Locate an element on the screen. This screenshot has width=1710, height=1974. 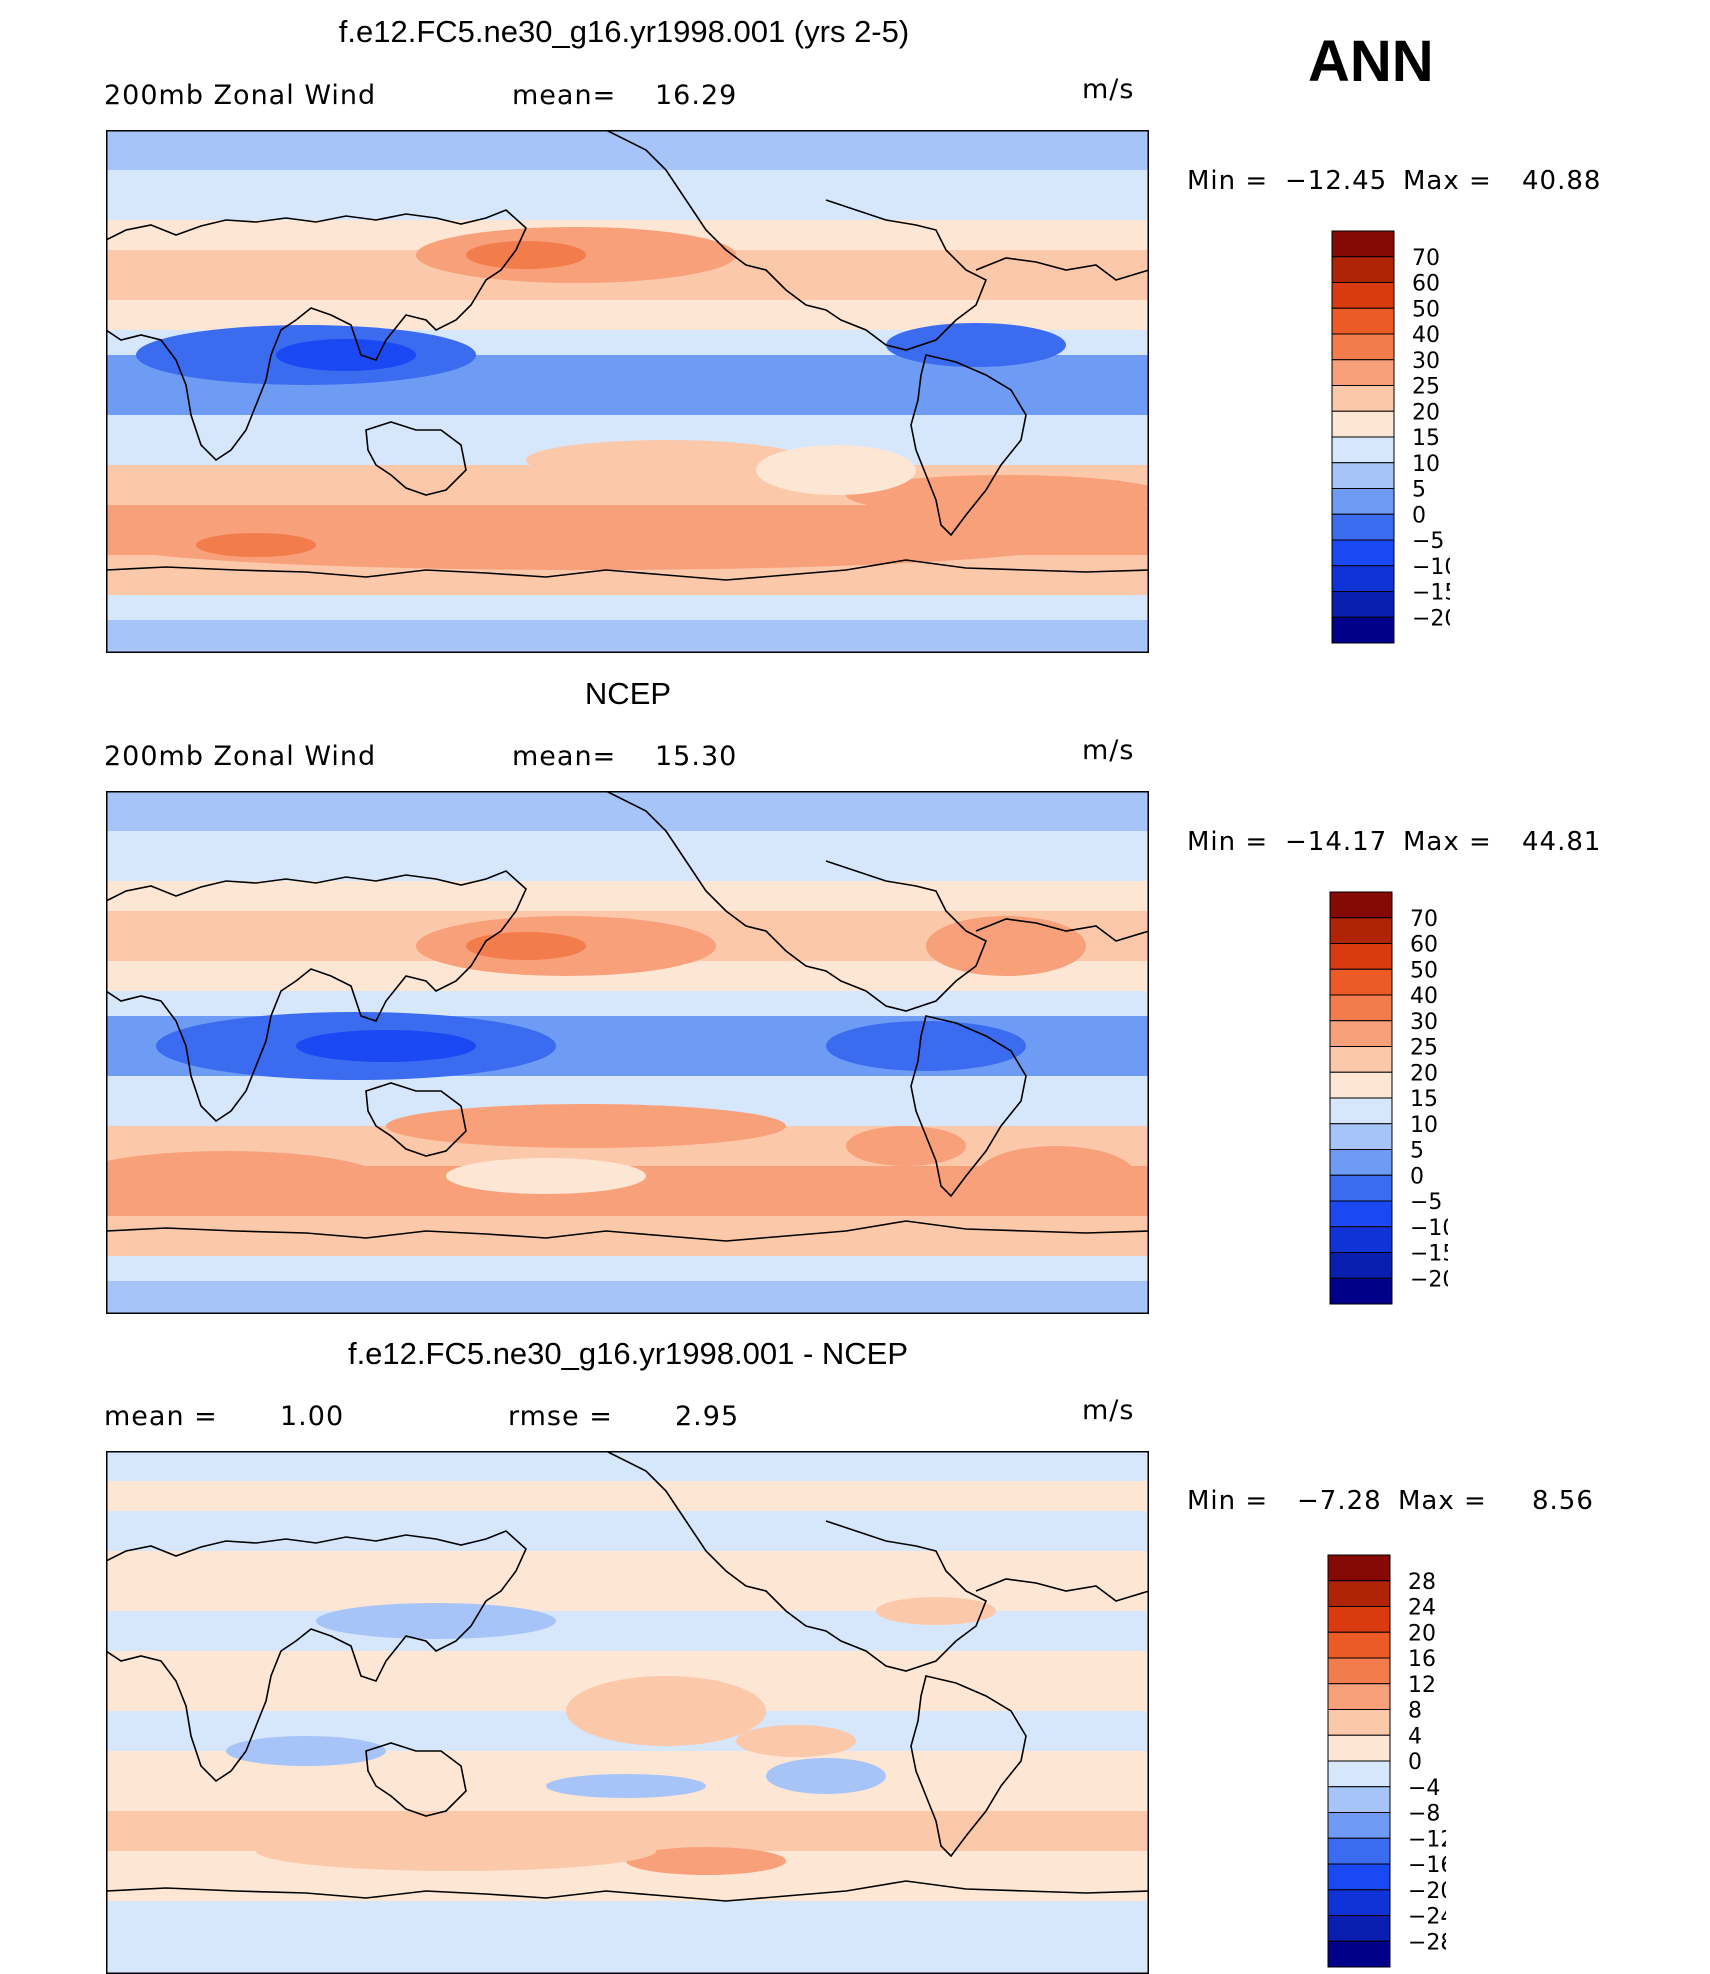
colorbar-label: 50 is located at coordinates (1424, 970).